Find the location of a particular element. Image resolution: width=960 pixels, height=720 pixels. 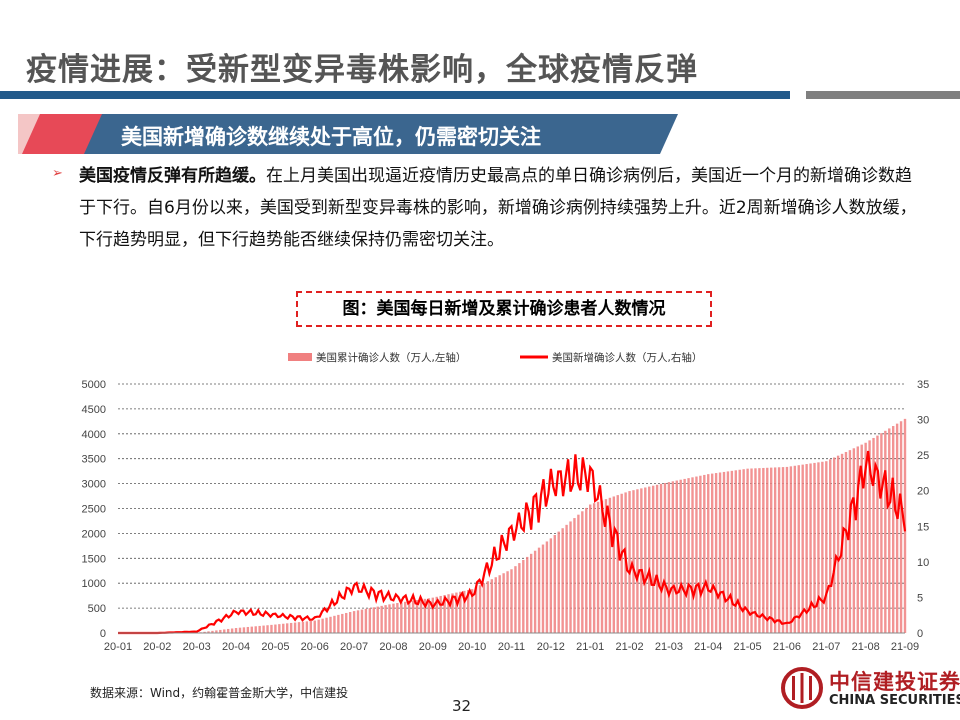

page-number: 32 is located at coordinates (462, 706).